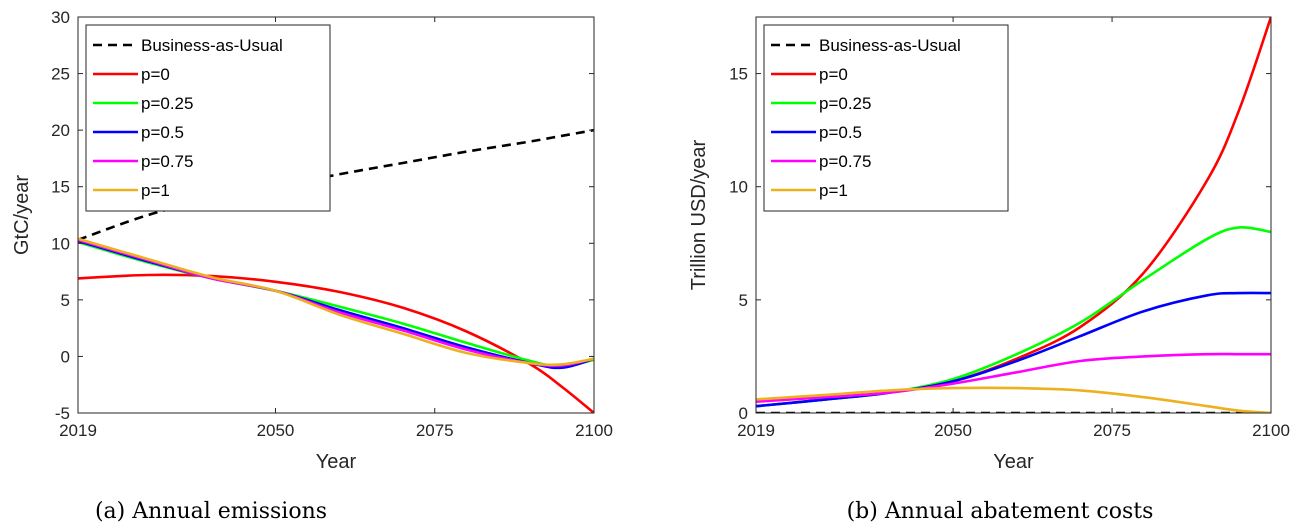 The height and width of the screenshot is (529, 1308). Describe the element at coordinates (1000, 511) in the screenshot. I see `caption-b: (b) Annual abatement costs` at that location.